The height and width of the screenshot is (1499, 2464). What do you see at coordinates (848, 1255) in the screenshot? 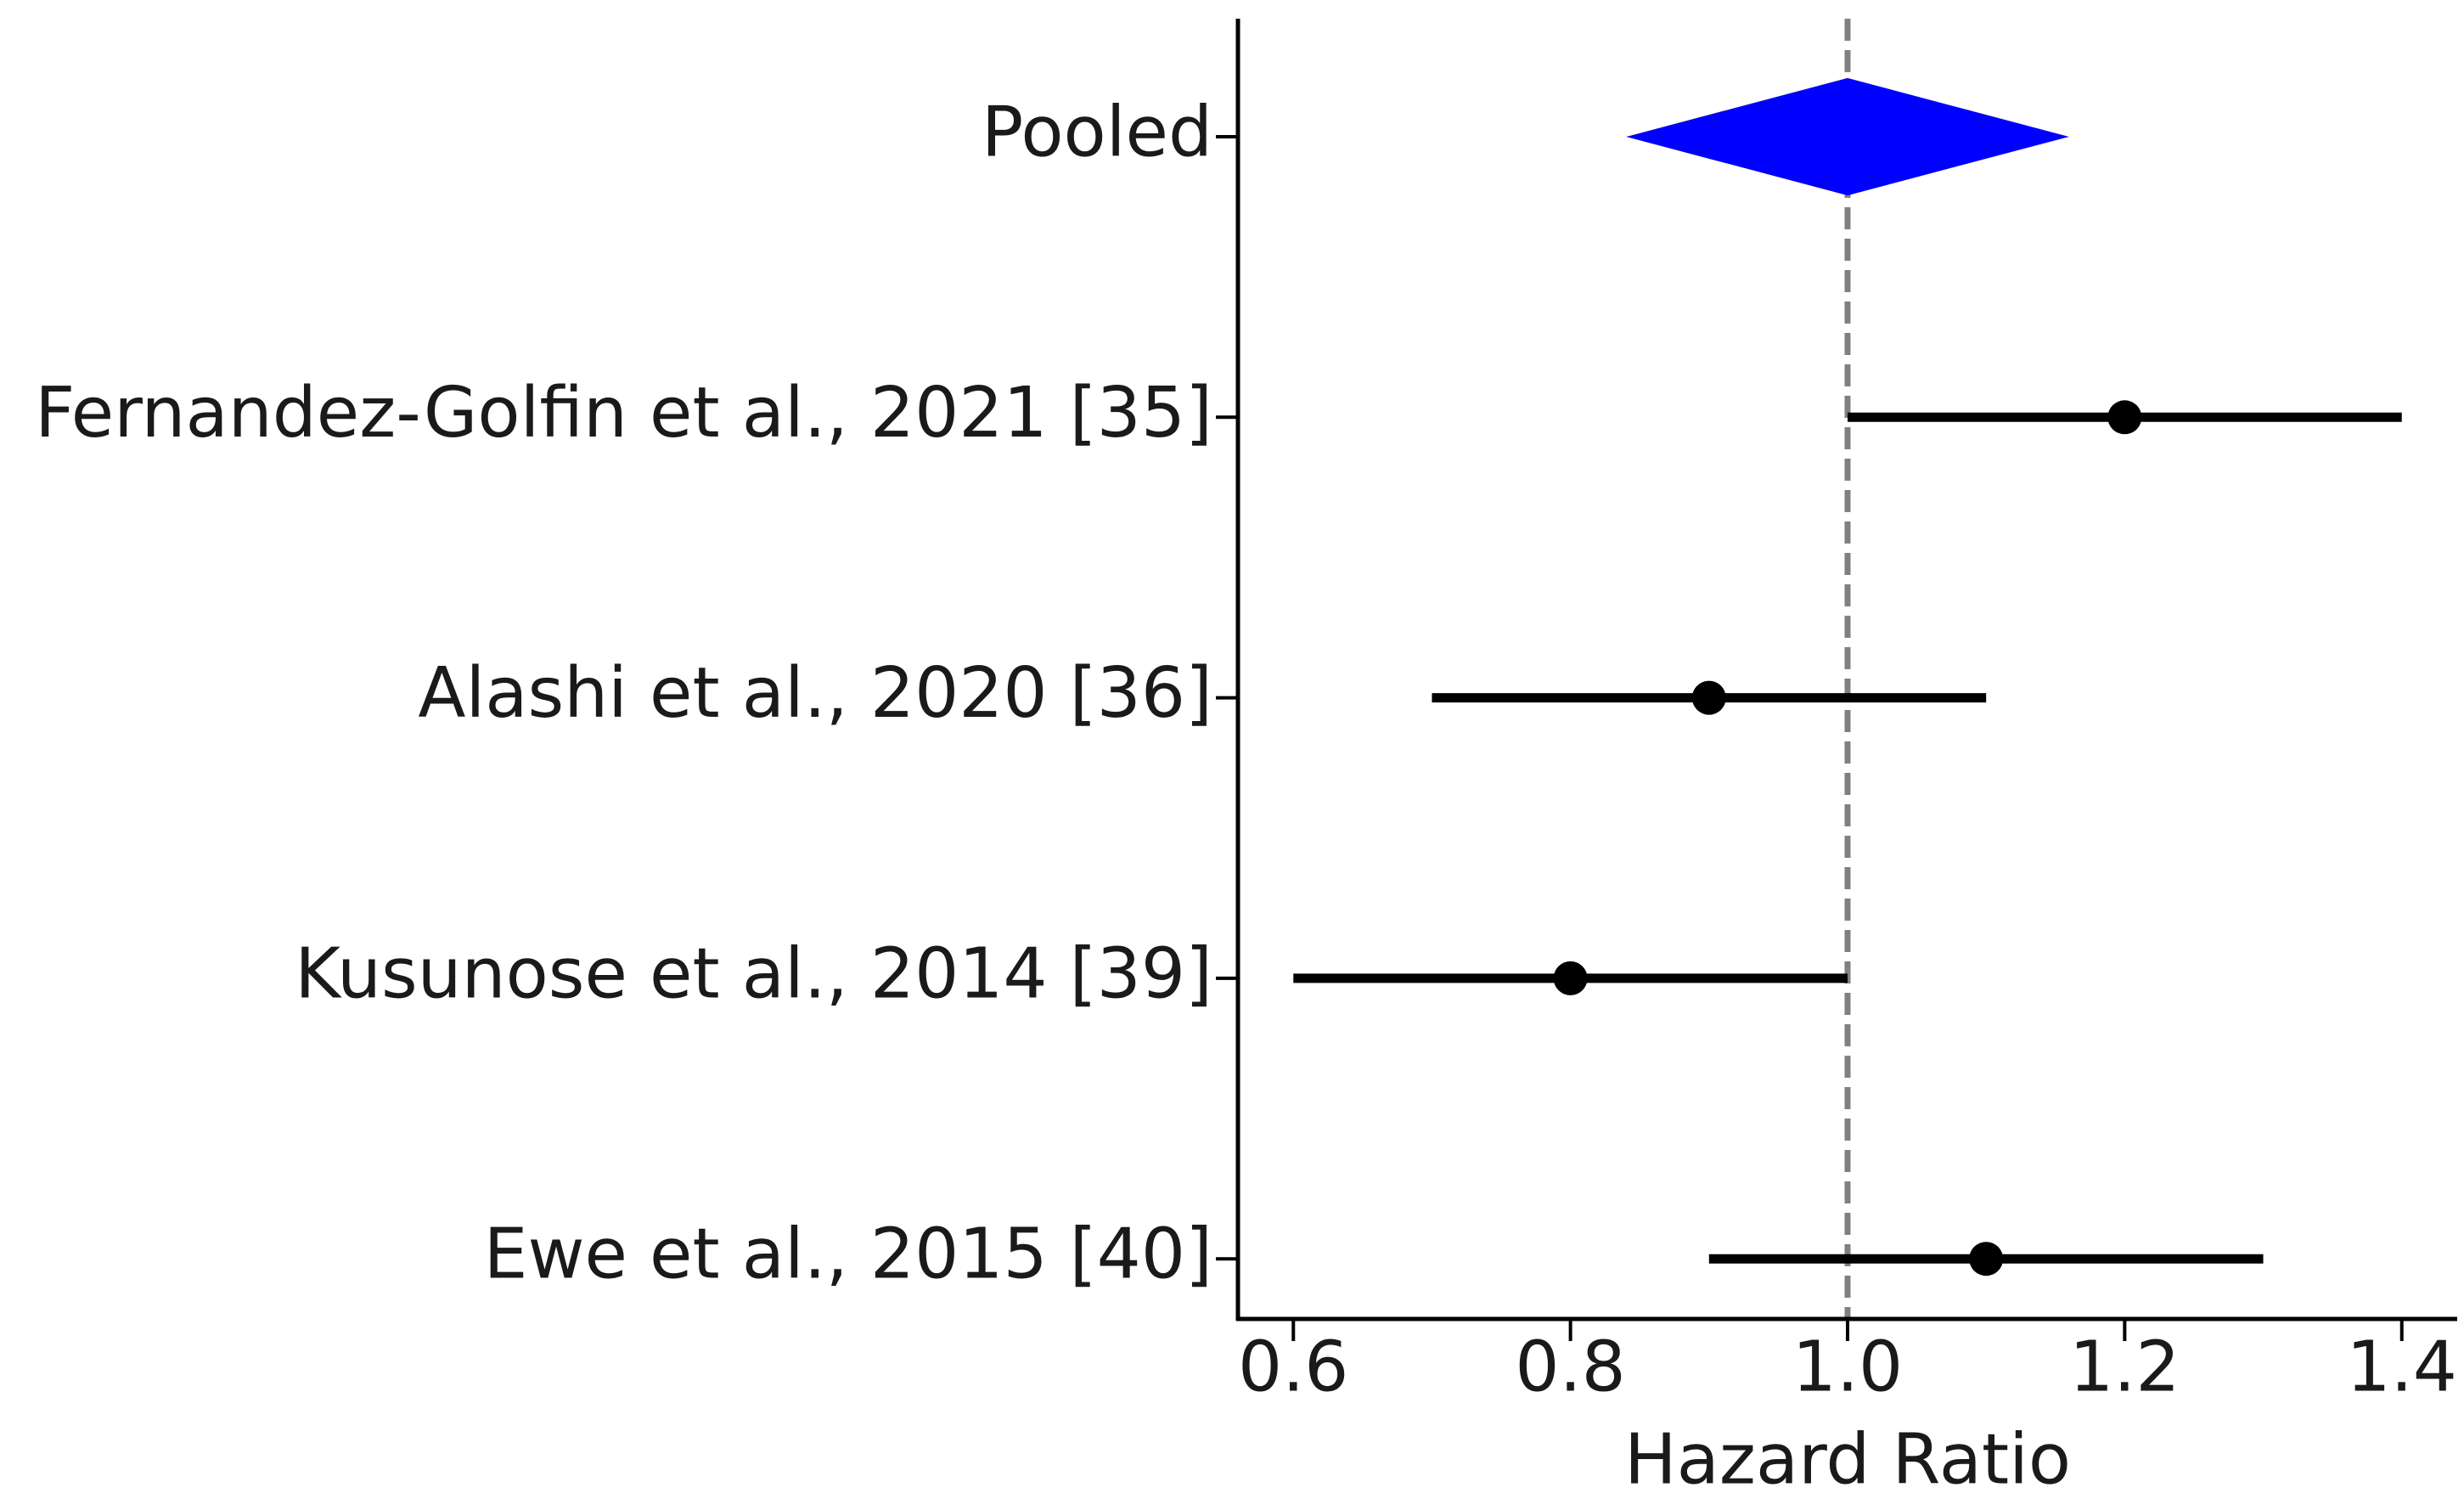
I see `y-tick-label: Ewe et al., 2015 [40]` at bounding box center [848, 1255].